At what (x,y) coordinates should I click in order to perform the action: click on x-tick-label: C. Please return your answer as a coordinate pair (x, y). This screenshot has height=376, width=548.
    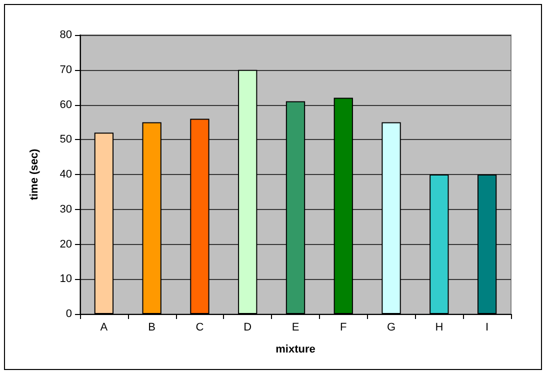
    Looking at the image, I should click on (200, 328).